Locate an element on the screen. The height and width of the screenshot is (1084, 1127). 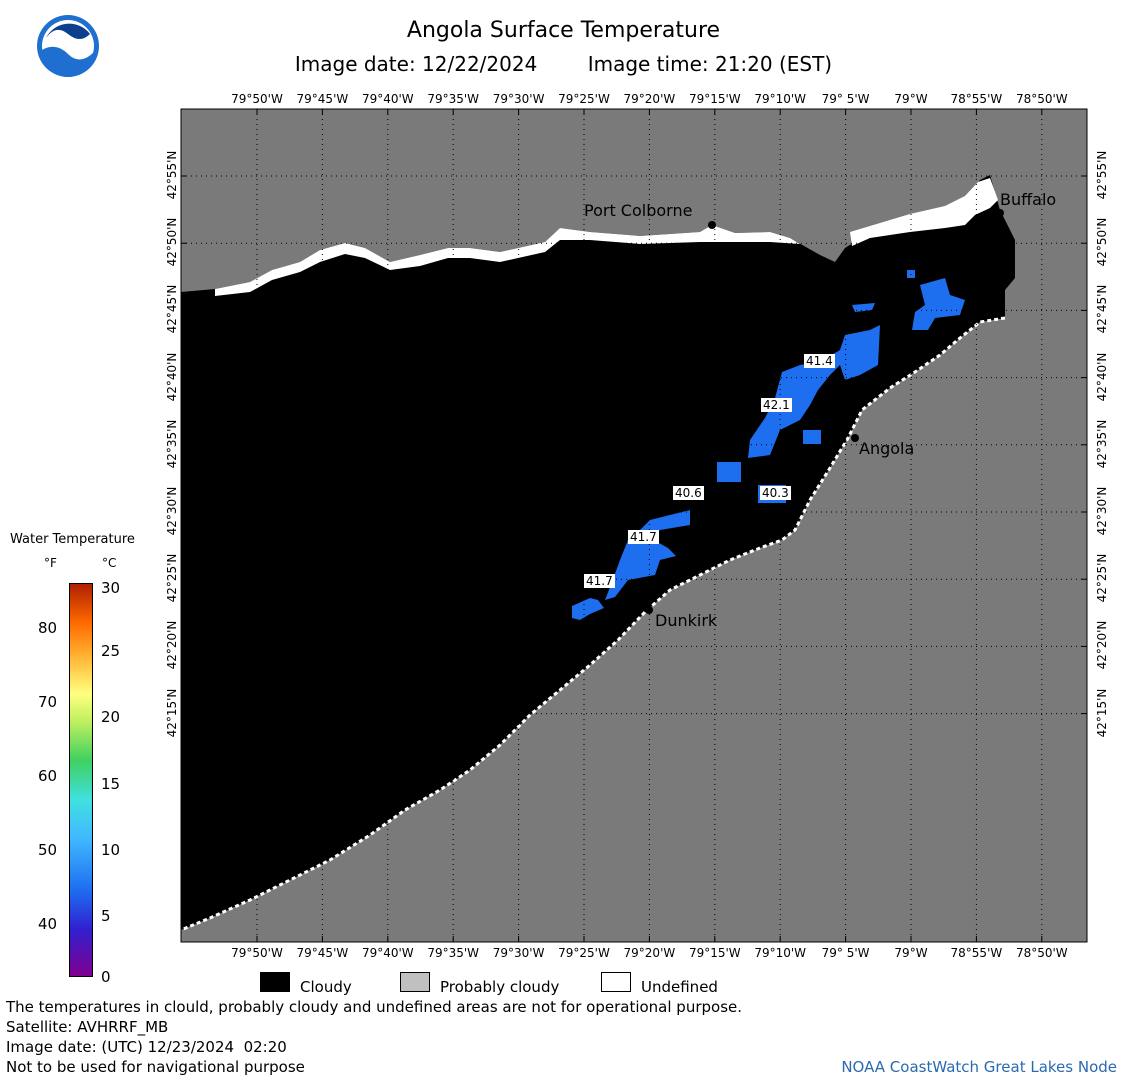
legend-title: Water Temperature is located at coordinates (72, 539).